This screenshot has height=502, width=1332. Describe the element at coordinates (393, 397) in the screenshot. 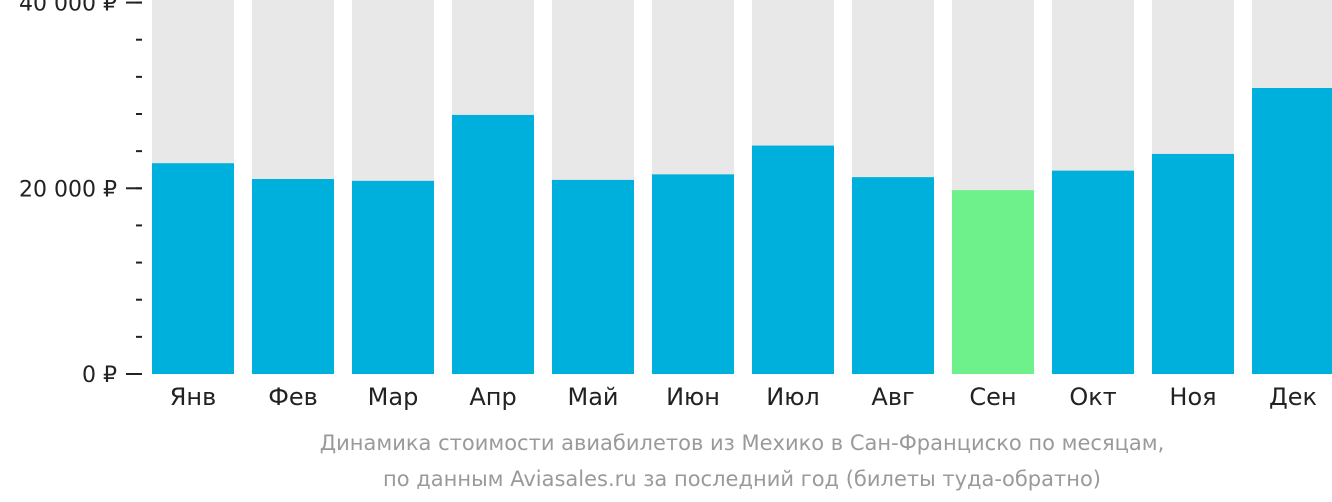

I see `x-tick-label: Мар` at that location.